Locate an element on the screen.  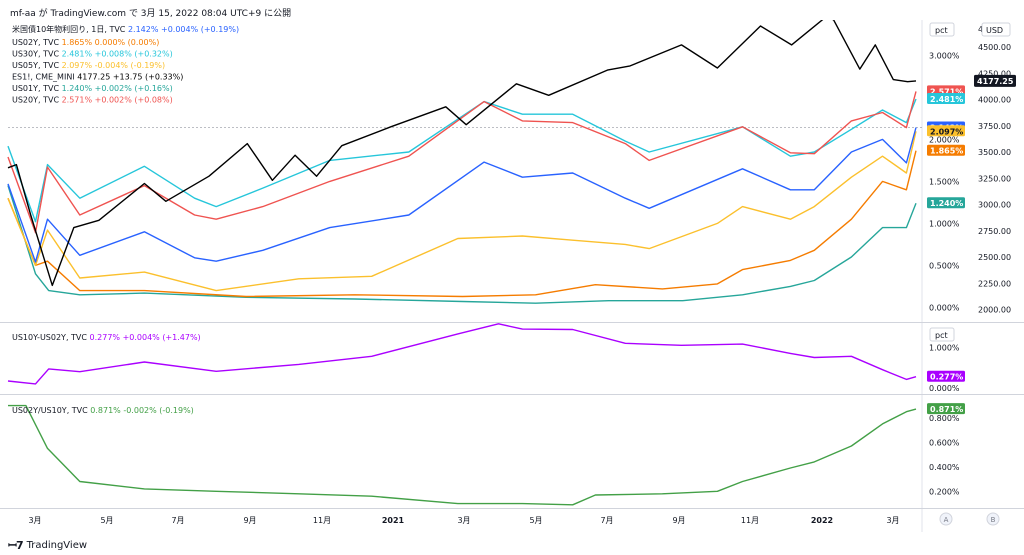
usd-tick-label: 2750.00 is located at coordinates (994, 231).